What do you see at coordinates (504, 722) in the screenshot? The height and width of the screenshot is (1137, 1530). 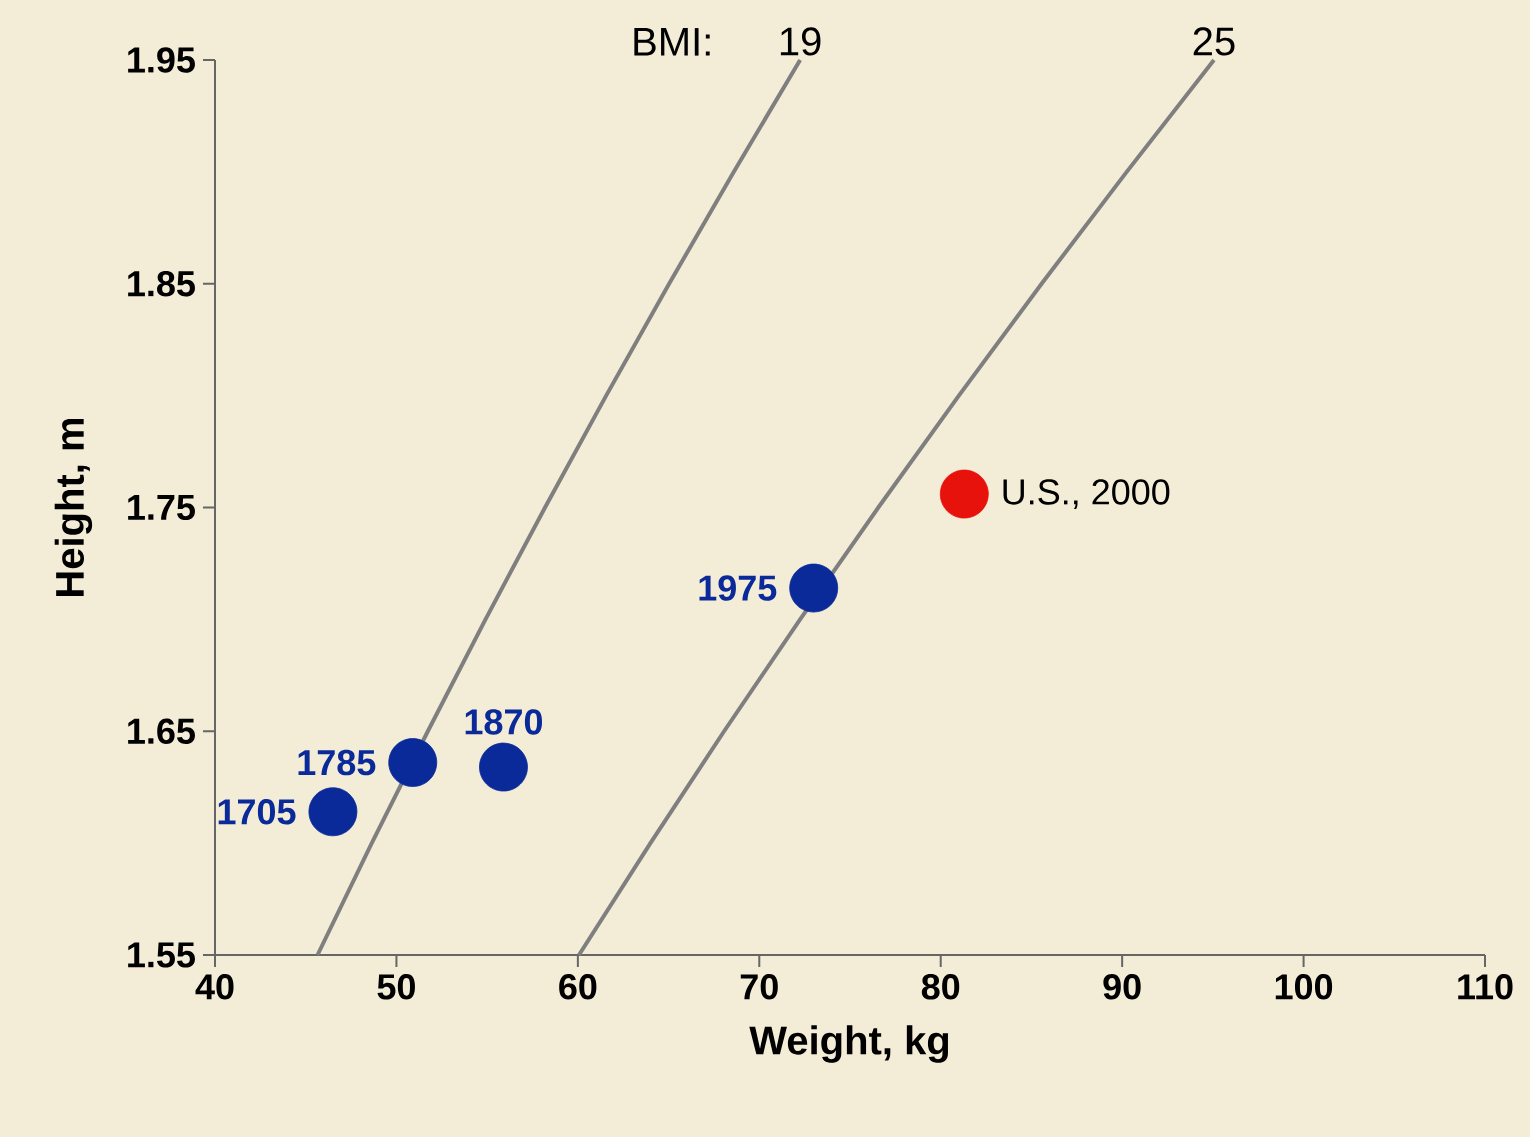 I see `annotation: 1870` at bounding box center [504, 722].